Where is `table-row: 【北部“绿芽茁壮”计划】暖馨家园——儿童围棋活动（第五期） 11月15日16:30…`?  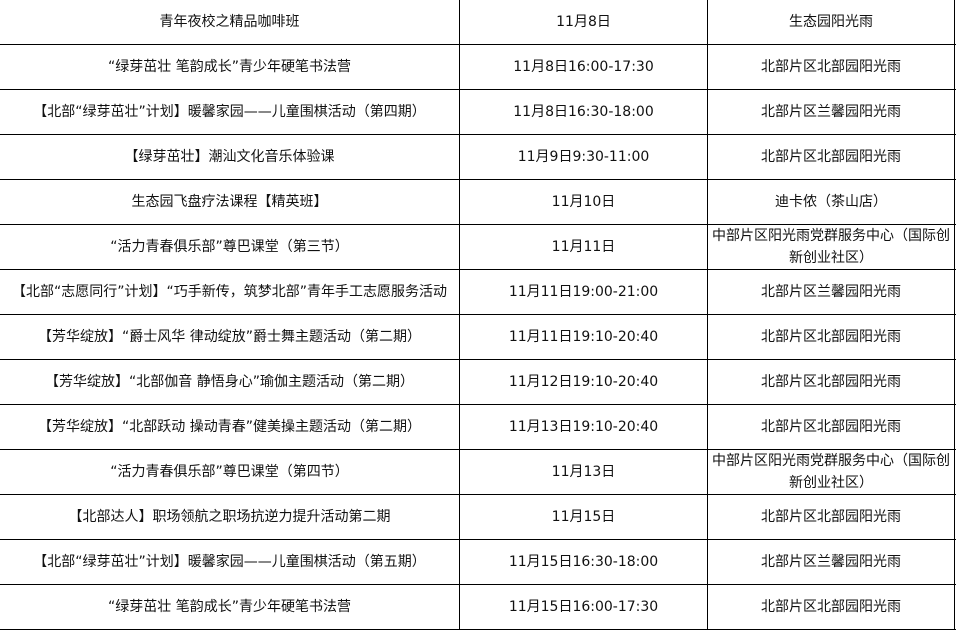 table-row: 【北部“绿芽茁壮”计划】暖馨家园——儿童围棋活动（第五期） 11月15日16:30… is located at coordinates (478, 562).